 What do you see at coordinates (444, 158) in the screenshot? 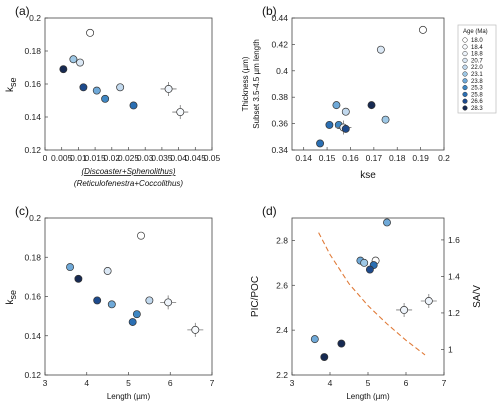
I see `x-tick-label: 0.2` at bounding box center [444, 158].